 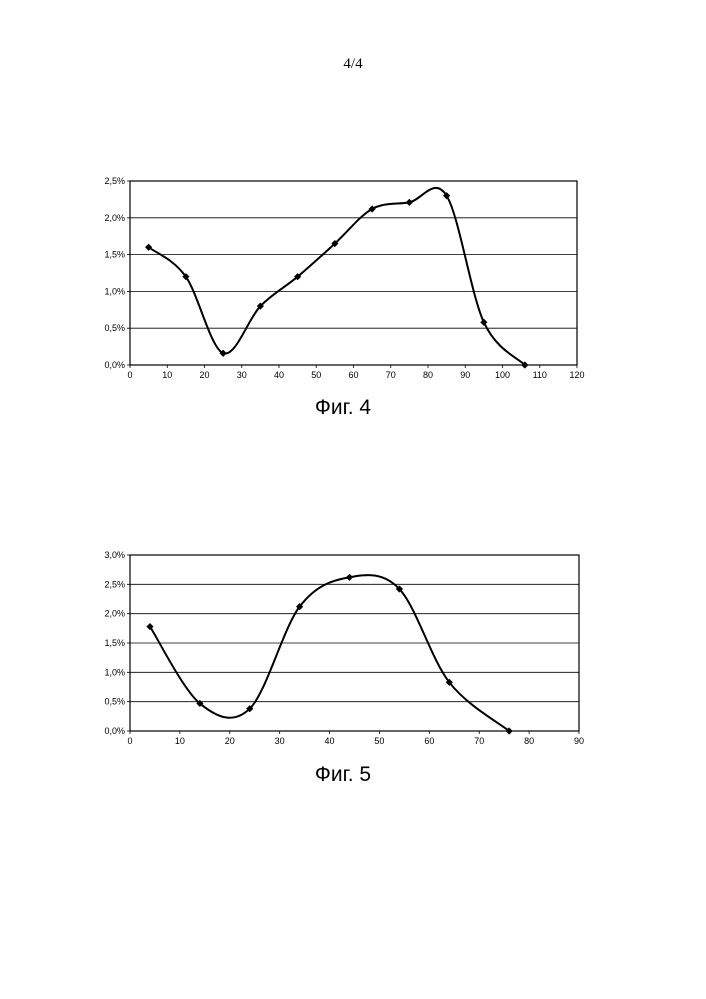 What do you see at coordinates (114, 555) in the screenshot?
I see `fig-5-y-tick-label: 3,0%` at bounding box center [114, 555].